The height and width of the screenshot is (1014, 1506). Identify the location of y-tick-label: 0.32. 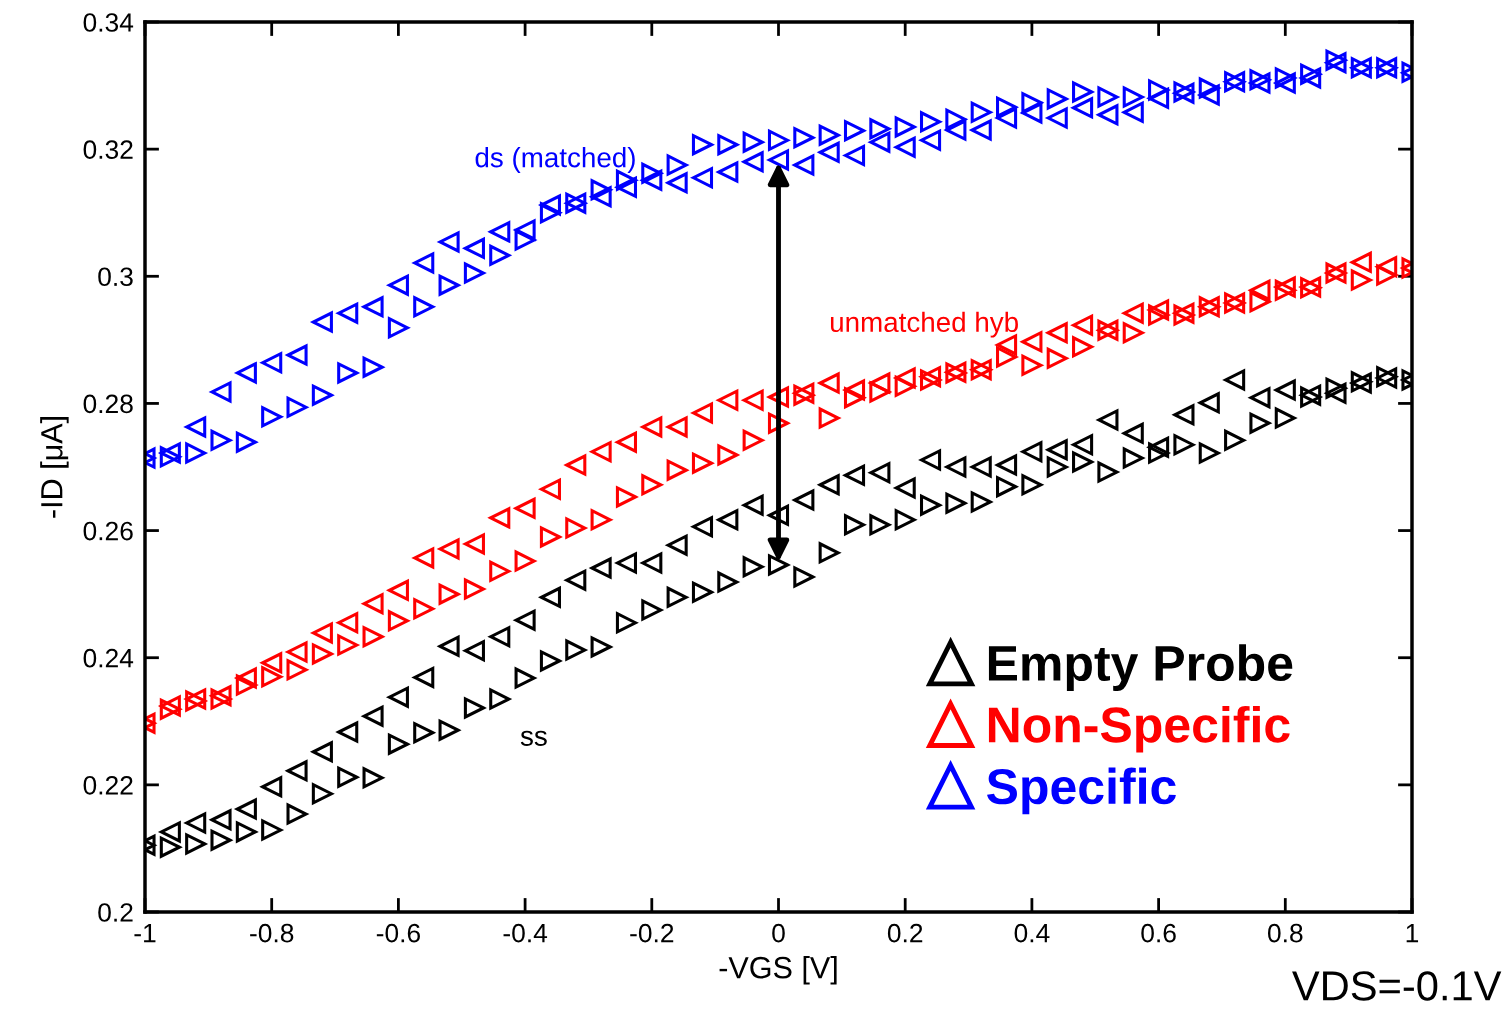
(108, 149).